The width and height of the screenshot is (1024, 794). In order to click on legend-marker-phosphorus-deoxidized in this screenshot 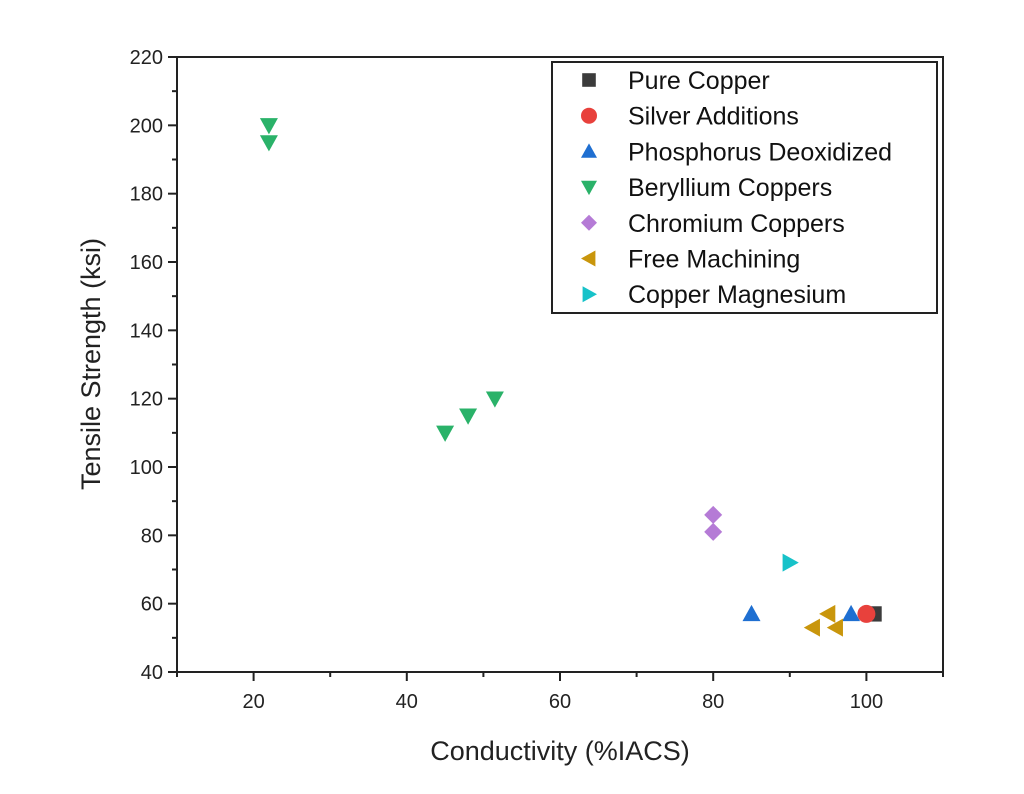, I will do `click(589, 150)`.